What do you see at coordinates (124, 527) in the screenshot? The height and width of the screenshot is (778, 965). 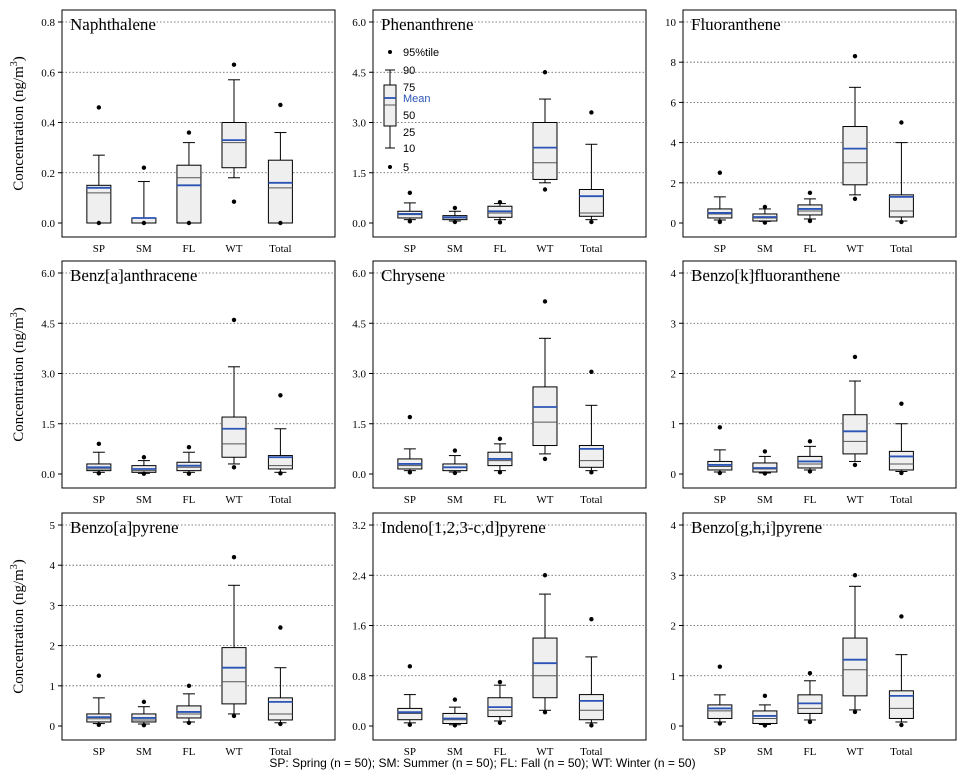 I see `panel-title: Benzo[a]pyrene` at bounding box center [124, 527].